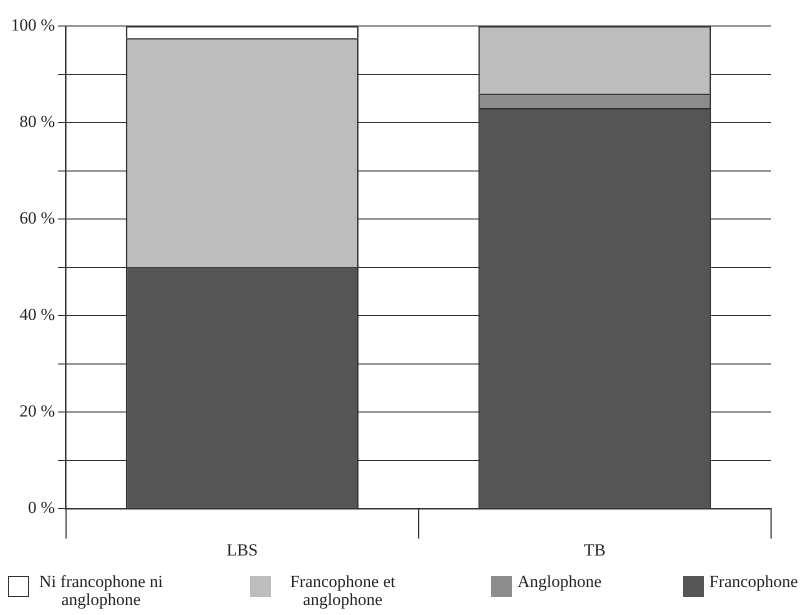  Describe the element at coordinates (242, 550) in the screenshot. I see `x-tick-label: LBS` at that location.